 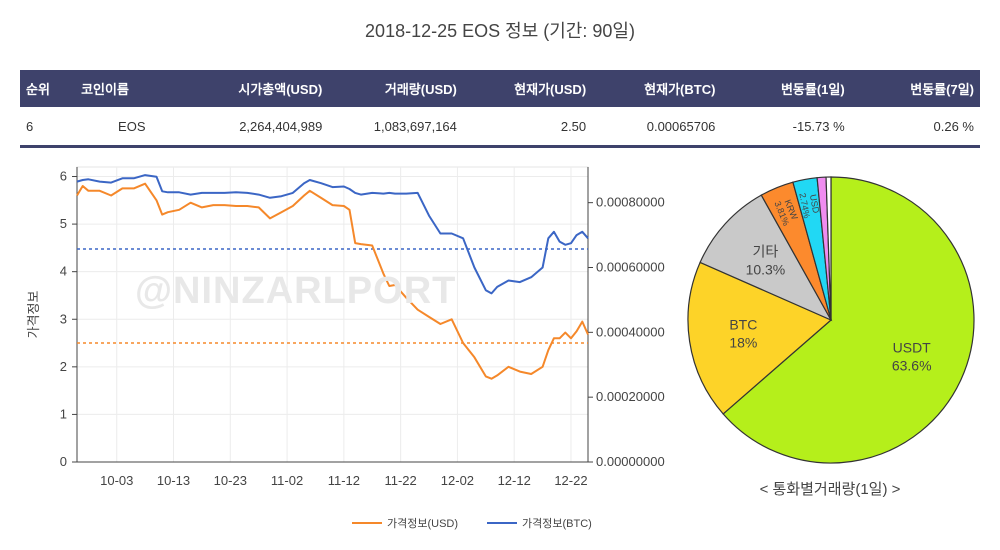 I want to click on pie-label: USD, so click(x=814, y=204).